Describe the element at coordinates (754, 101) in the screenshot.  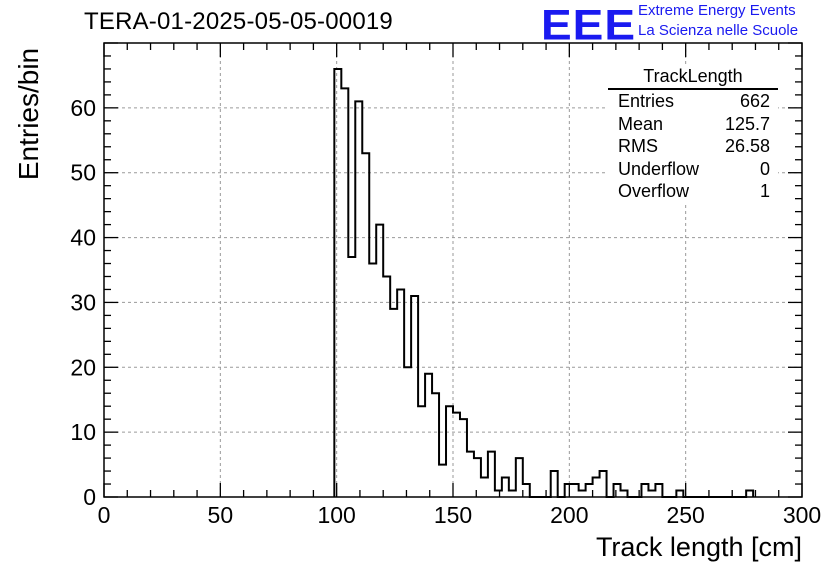
I see `stats-value: 662` at that location.